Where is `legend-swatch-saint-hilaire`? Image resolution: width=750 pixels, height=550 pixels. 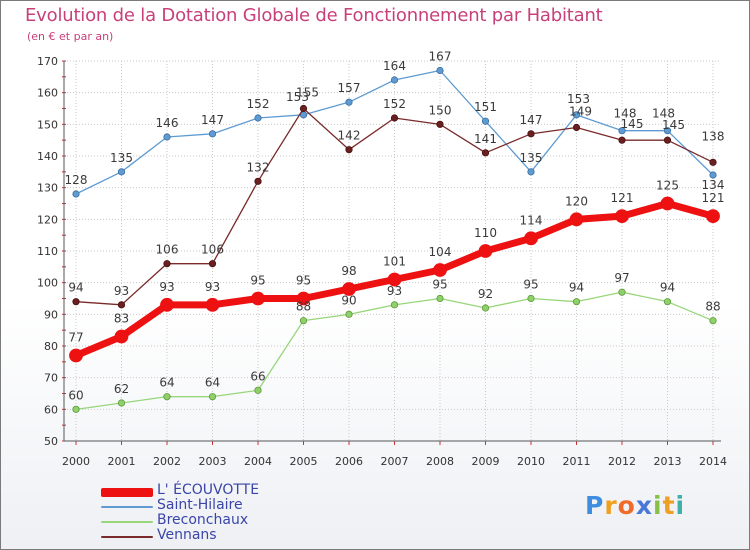
legend-swatch-saint-hilaire is located at coordinates (127, 507).